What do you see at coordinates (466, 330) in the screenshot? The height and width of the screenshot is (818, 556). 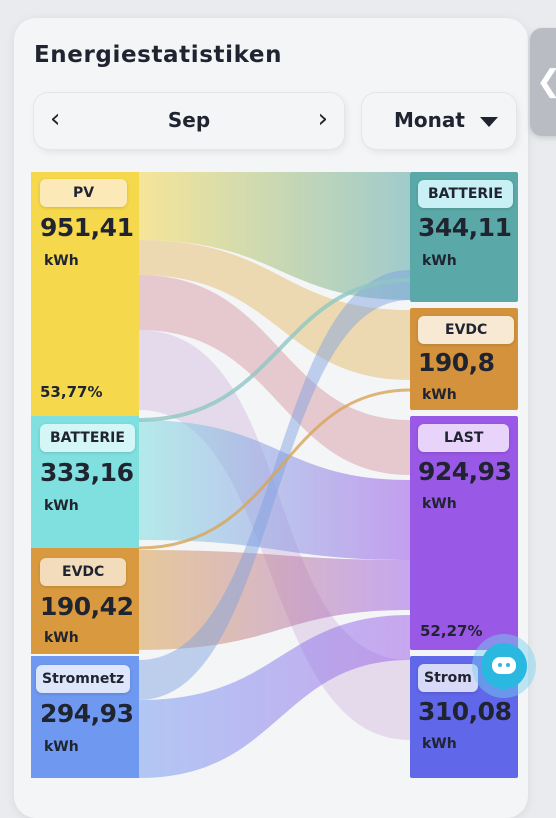 I see `tag-evdc-target: EVDC` at bounding box center [466, 330].